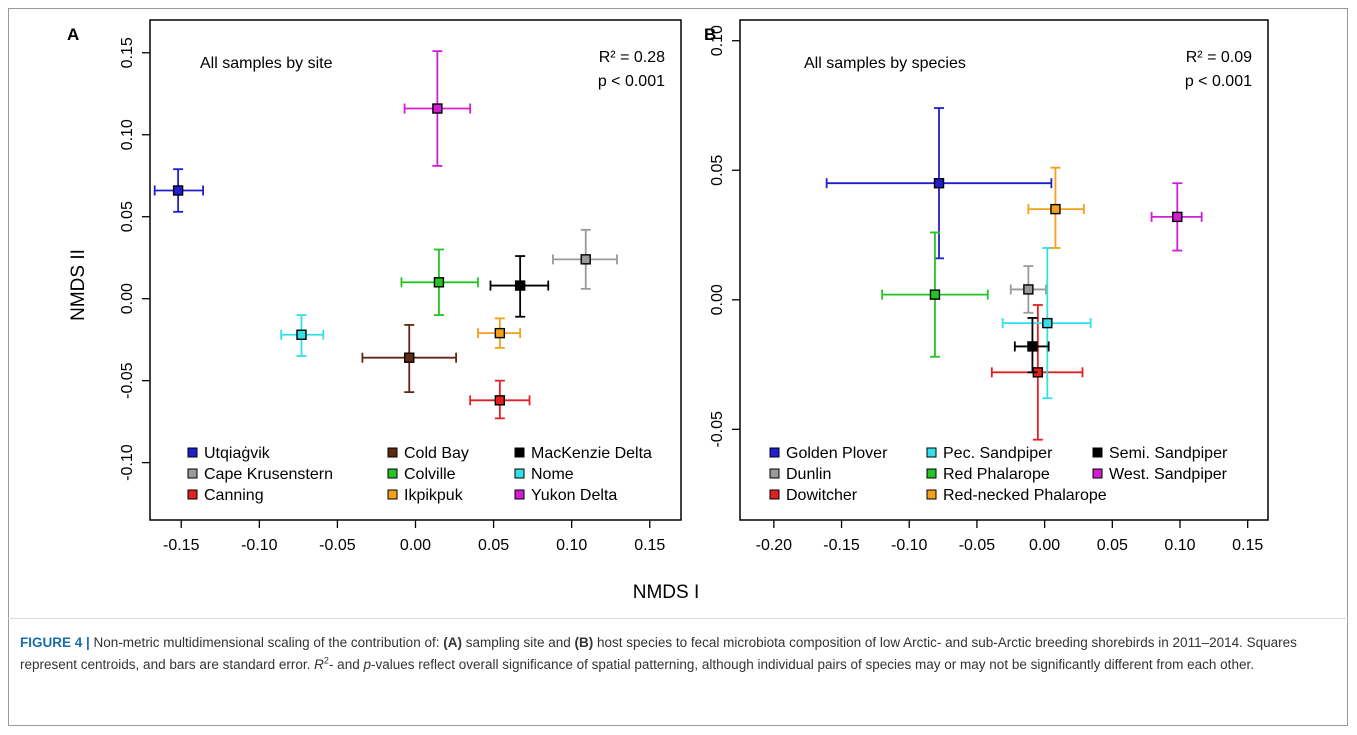 This screenshot has width=1357, height=735. What do you see at coordinates (998, 453) in the screenshot?
I see `legend-label: Pec. Sandpiper` at bounding box center [998, 453].